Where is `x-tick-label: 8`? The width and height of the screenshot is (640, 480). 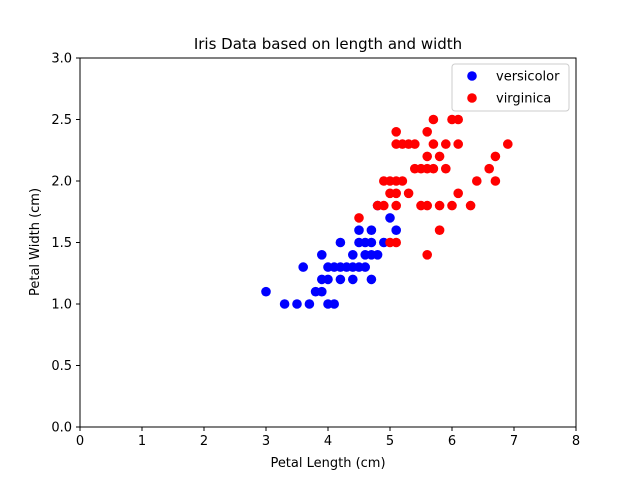
x-tick-label: 8 is located at coordinates (576, 441).